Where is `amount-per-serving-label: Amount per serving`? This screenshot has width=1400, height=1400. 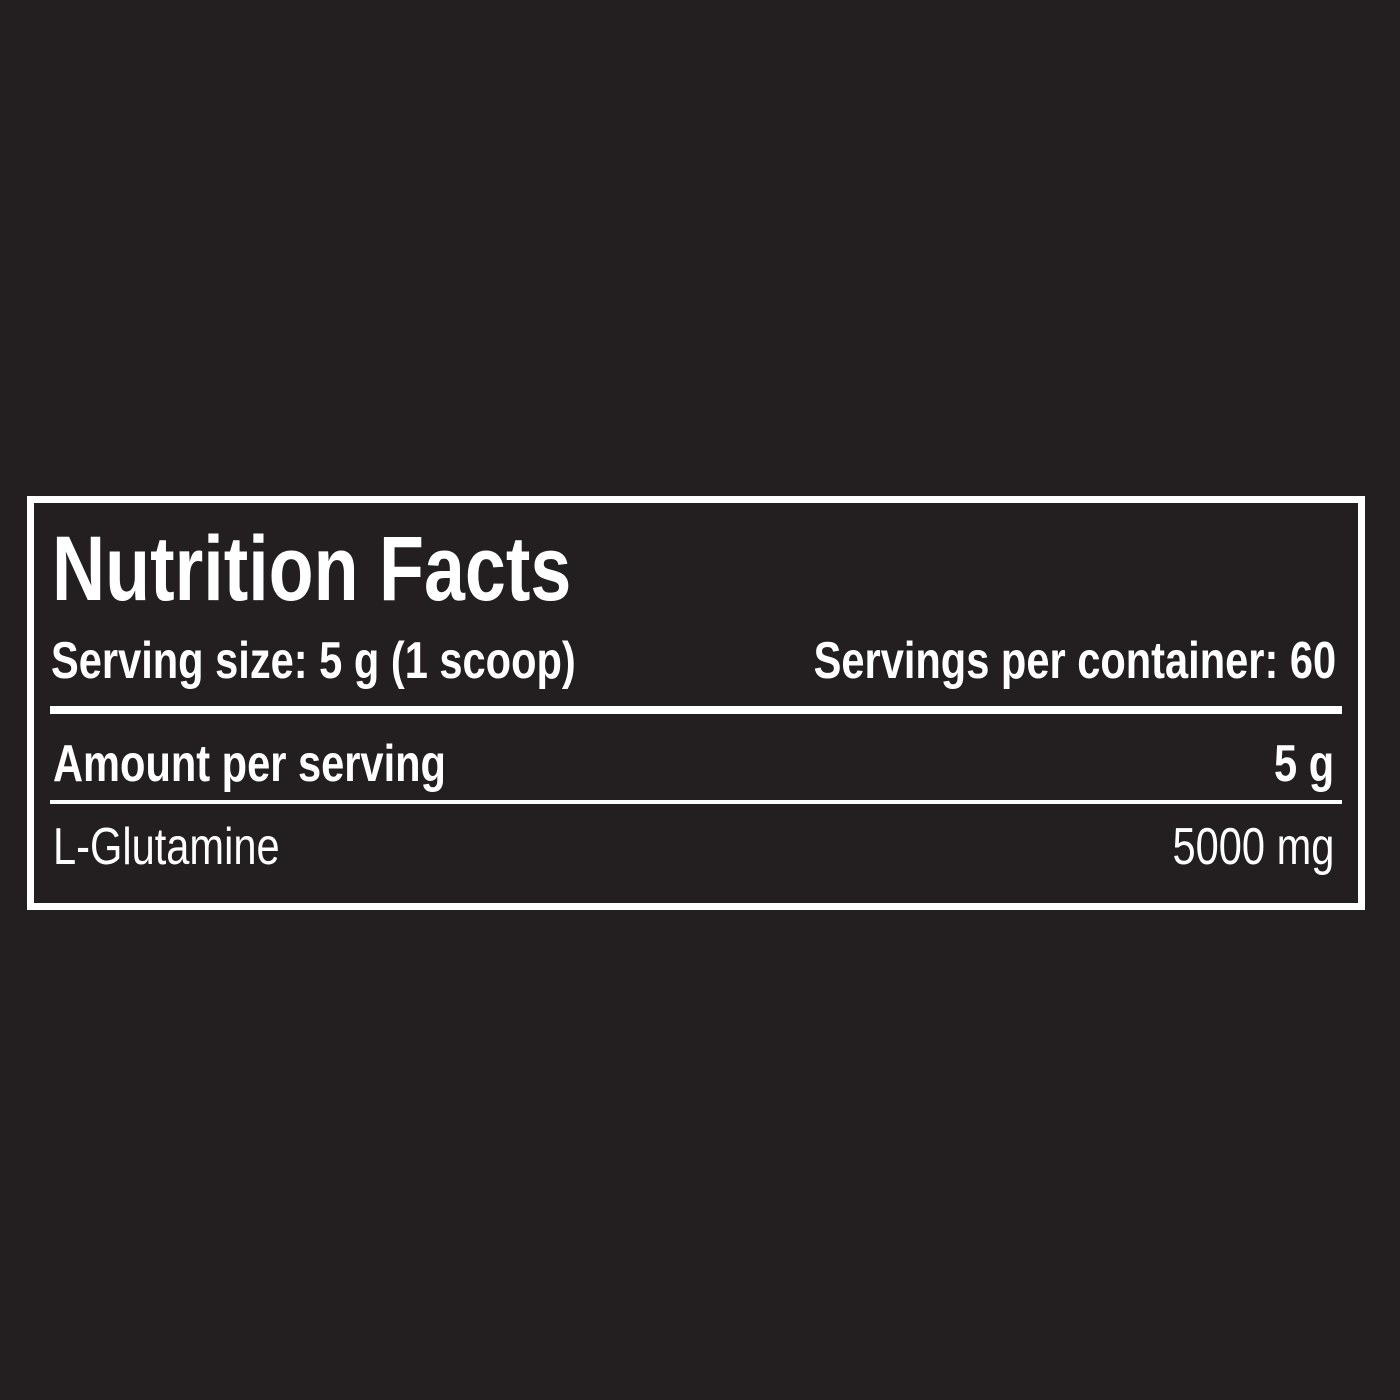 amount-per-serving-label: Amount per serving is located at coordinates (249, 764).